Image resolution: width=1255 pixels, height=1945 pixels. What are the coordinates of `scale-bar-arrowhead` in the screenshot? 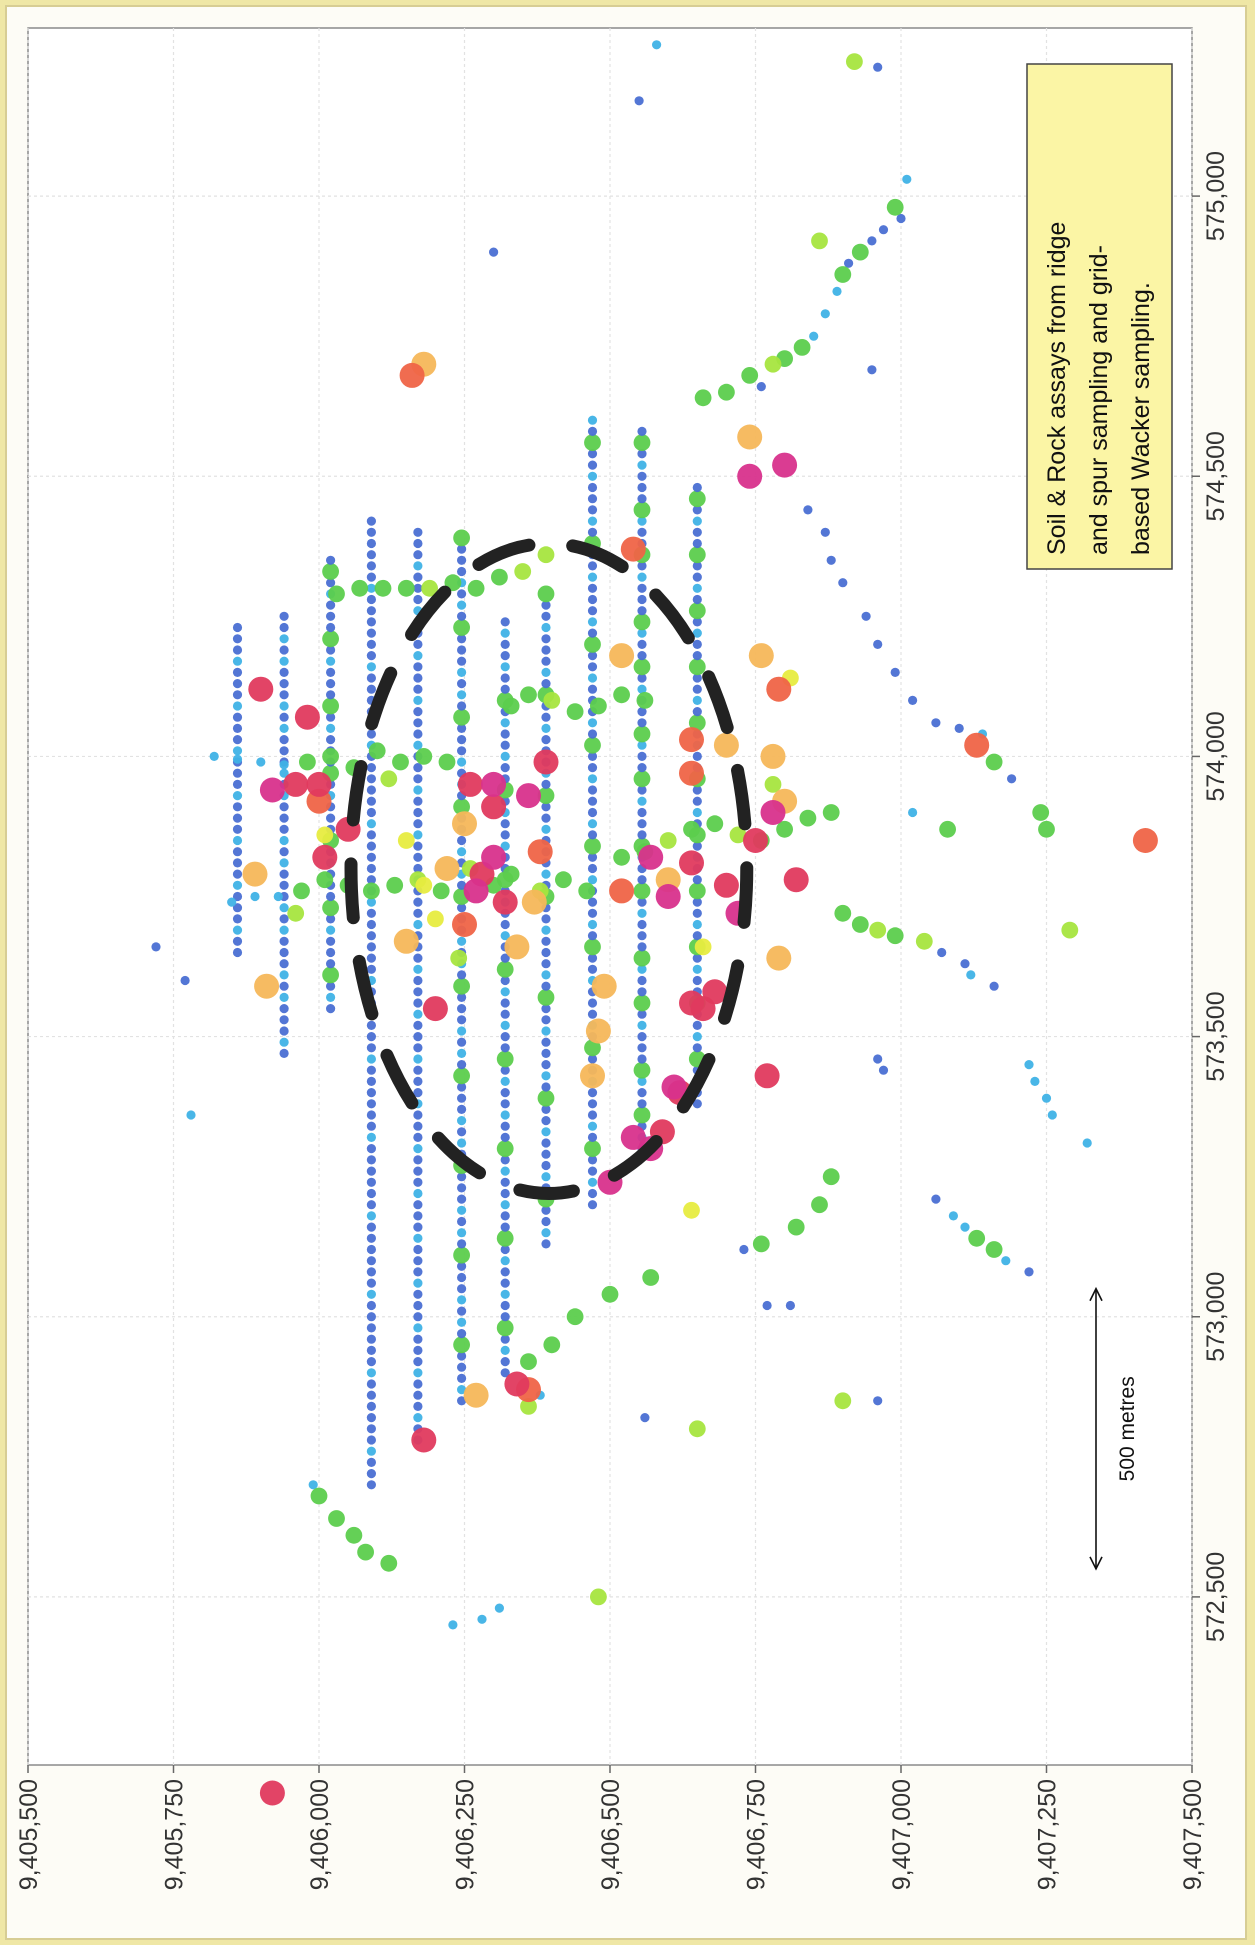 It's located at (1096, 1563).